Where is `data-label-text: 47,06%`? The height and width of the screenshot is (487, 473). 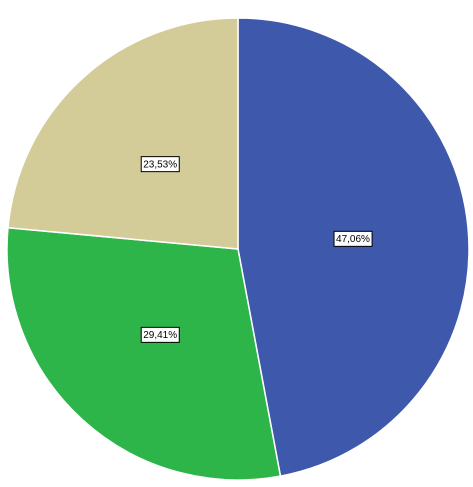
data-label-text: 47,06% is located at coordinates (353, 239).